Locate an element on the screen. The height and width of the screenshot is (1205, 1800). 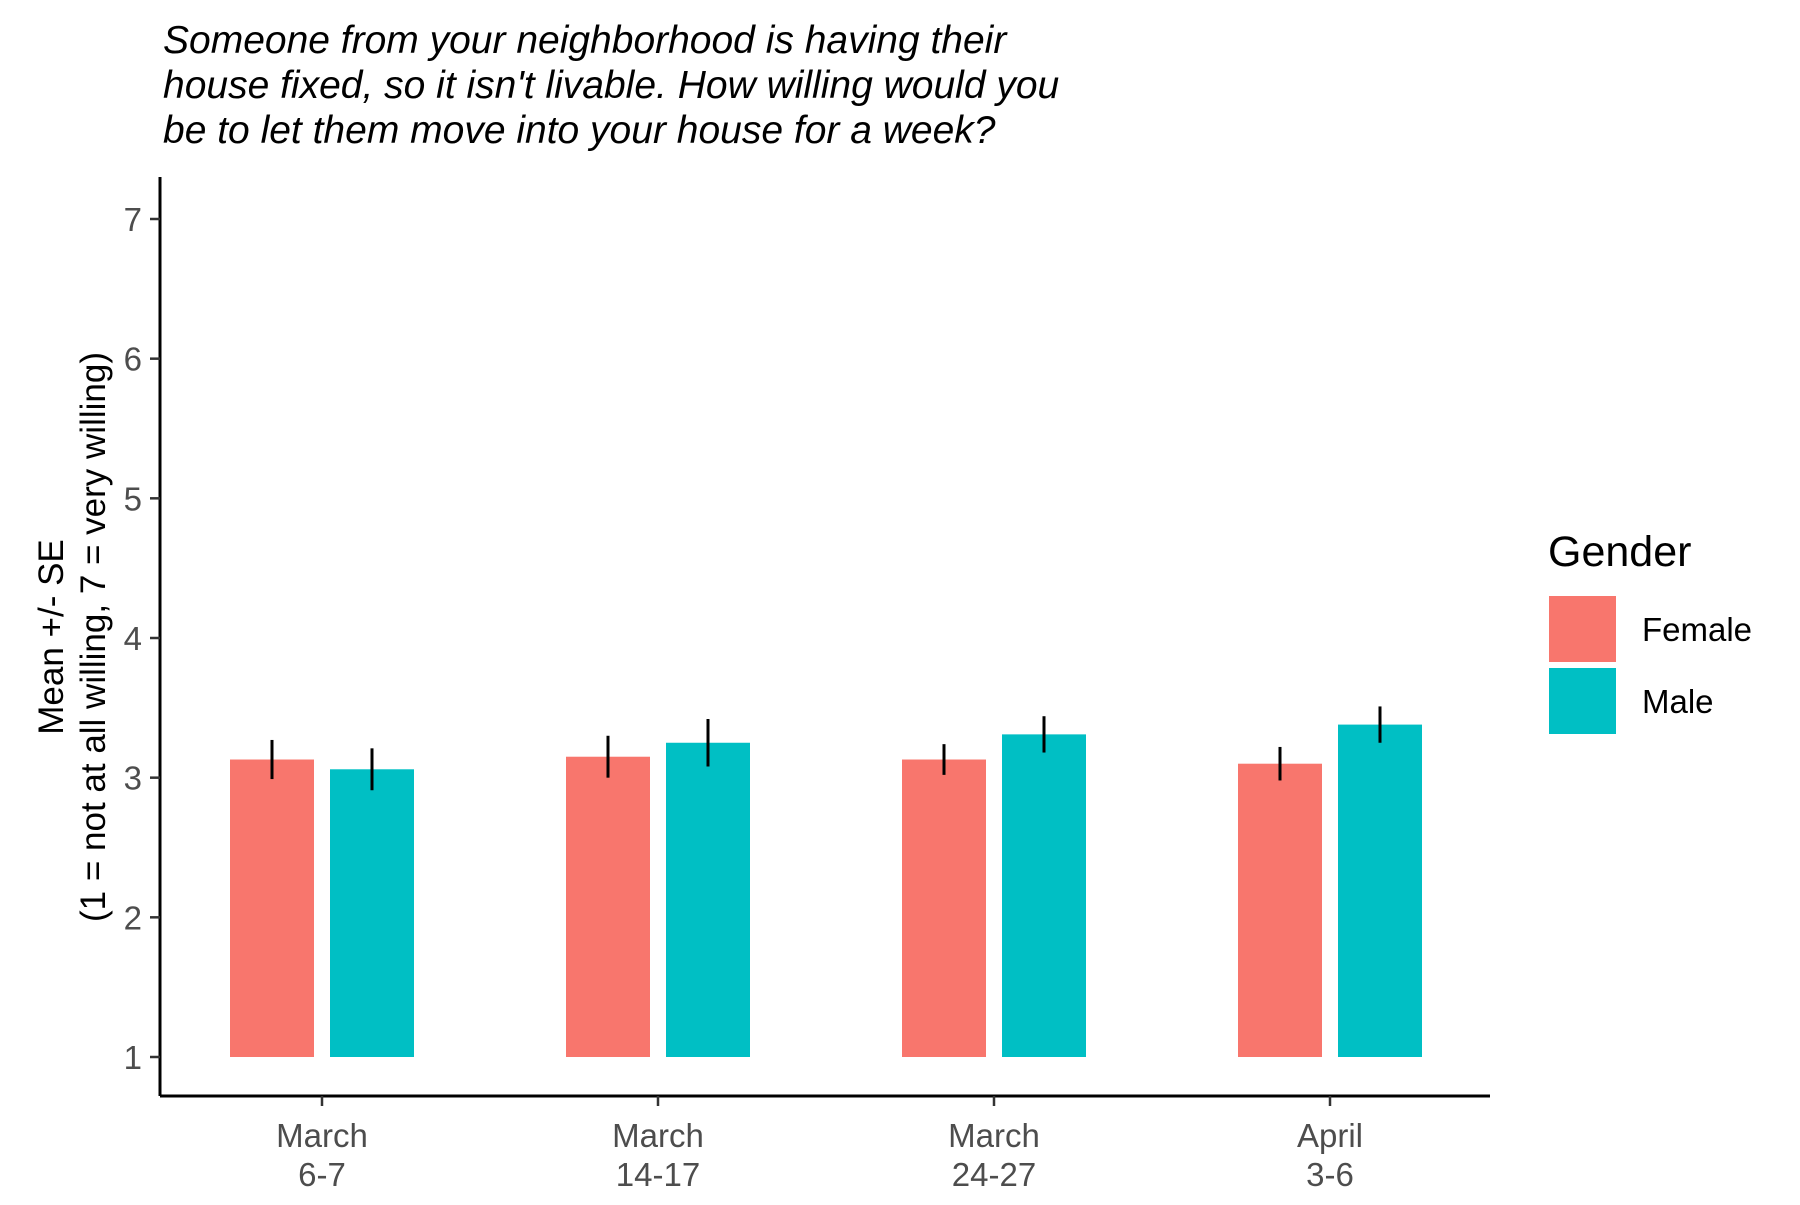
y-axis: 1 2 3 4 5 6 7 is located at coordinates (143, 636).